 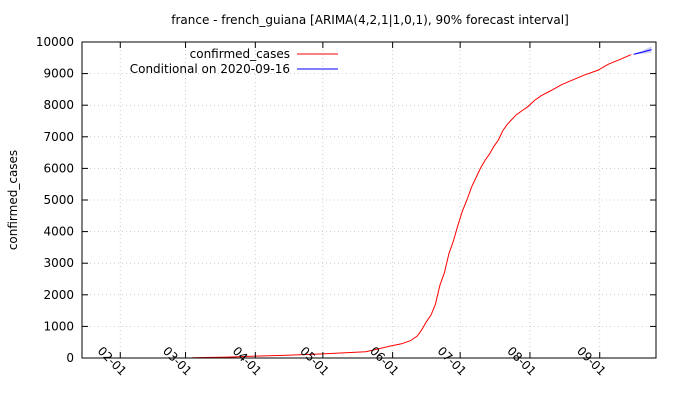 What do you see at coordinates (112, 361) in the screenshot?
I see `x-tick-label: 02-01` at bounding box center [112, 361].